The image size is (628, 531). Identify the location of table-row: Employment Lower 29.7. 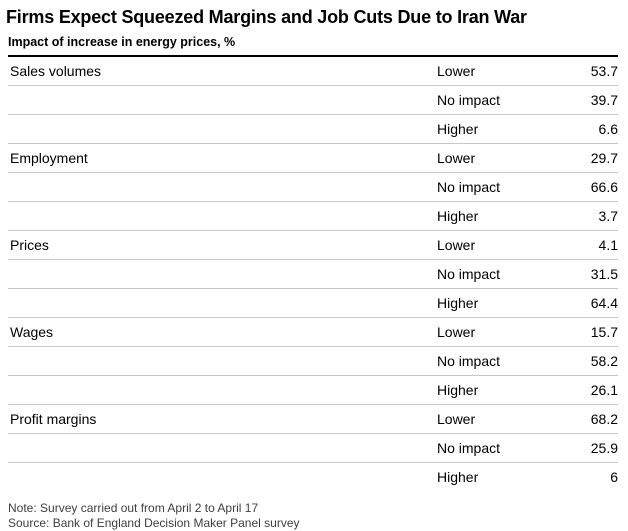
(313, 158).